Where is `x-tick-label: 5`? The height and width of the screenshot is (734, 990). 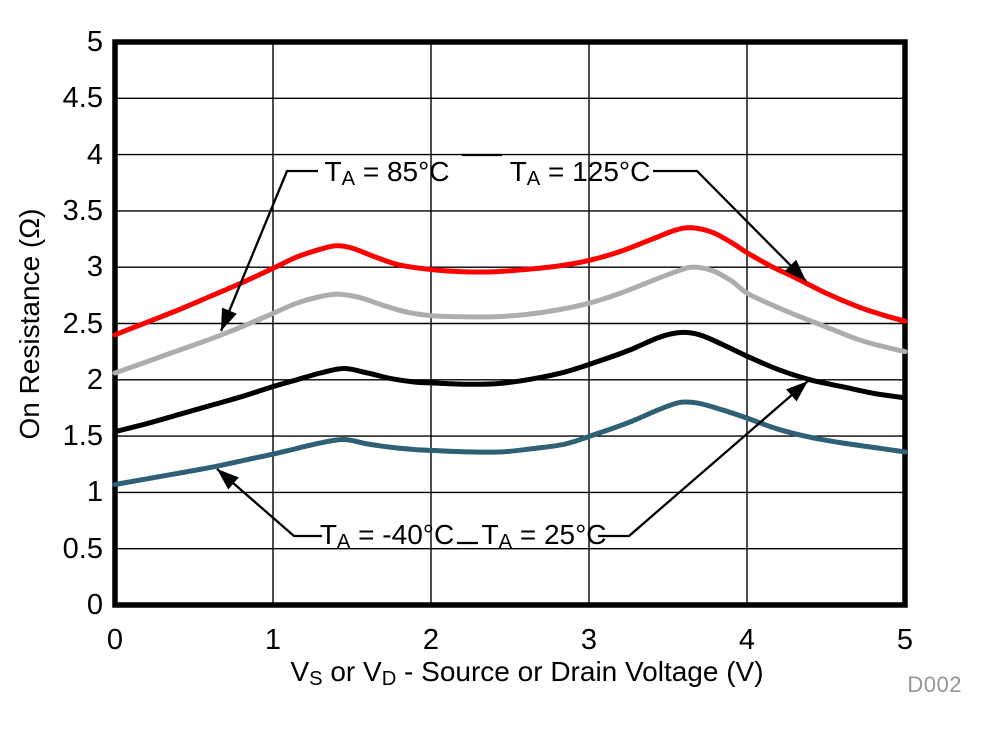
x-tick-label: 5 is located at coordinates (905, 640).